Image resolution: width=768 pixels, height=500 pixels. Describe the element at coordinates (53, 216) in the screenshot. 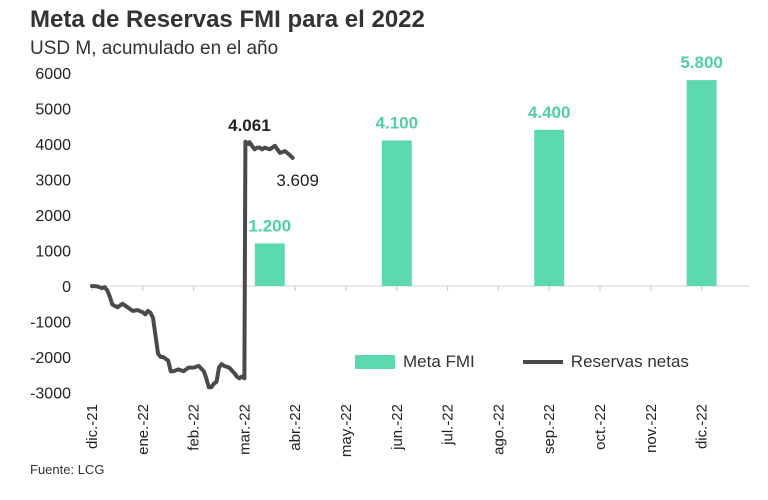

I see `y-tick-label: 2000` at that location.